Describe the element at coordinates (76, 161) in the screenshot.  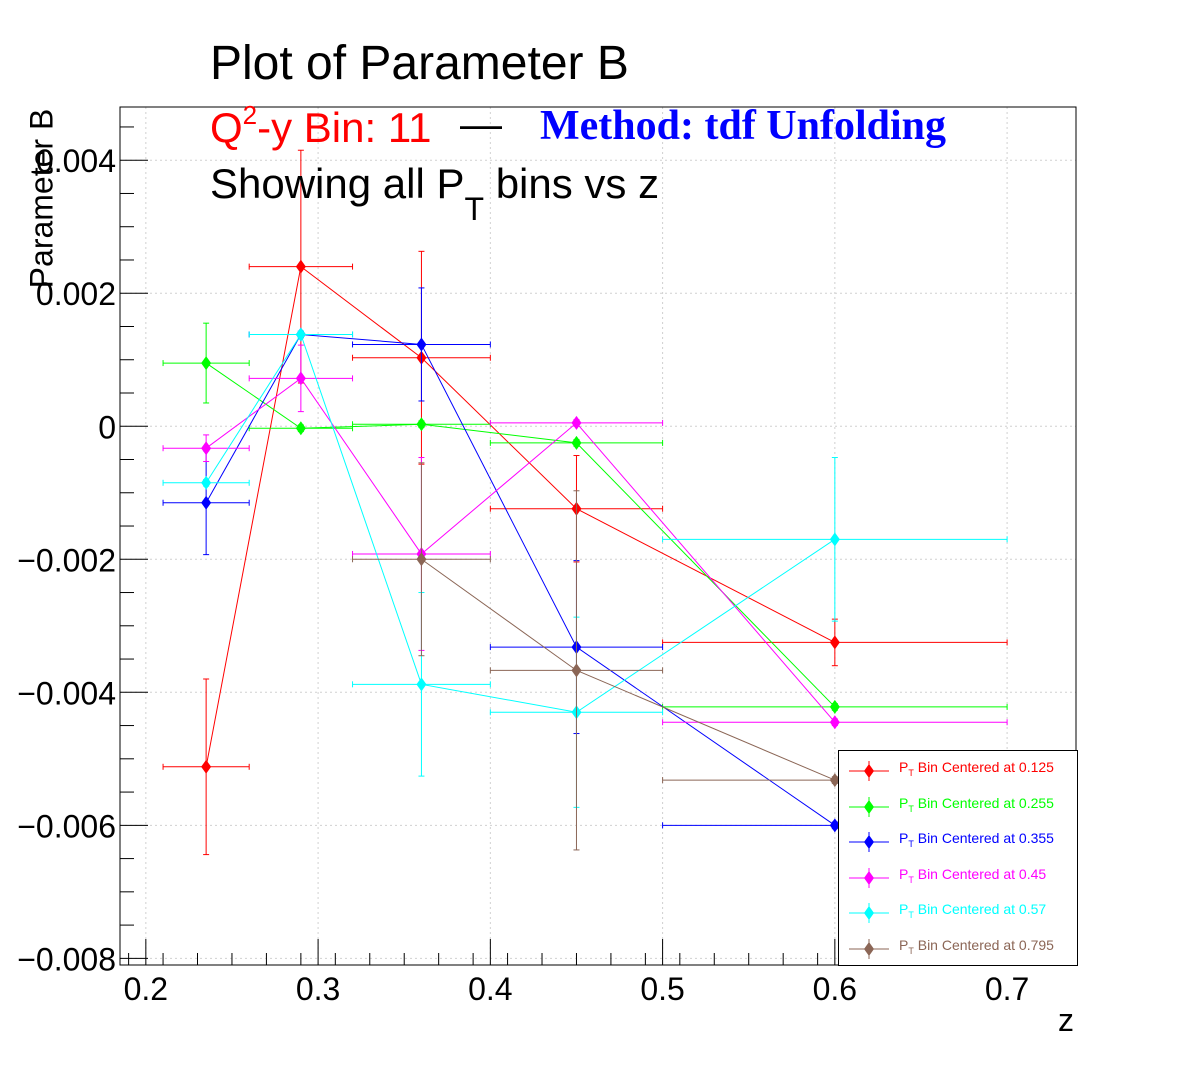
I see `y-tick-label: 0.004` at that location.